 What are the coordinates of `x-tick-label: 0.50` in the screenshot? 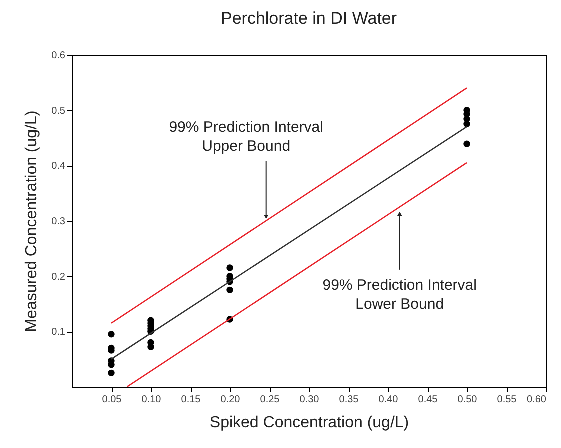 It's located at (468, 400).